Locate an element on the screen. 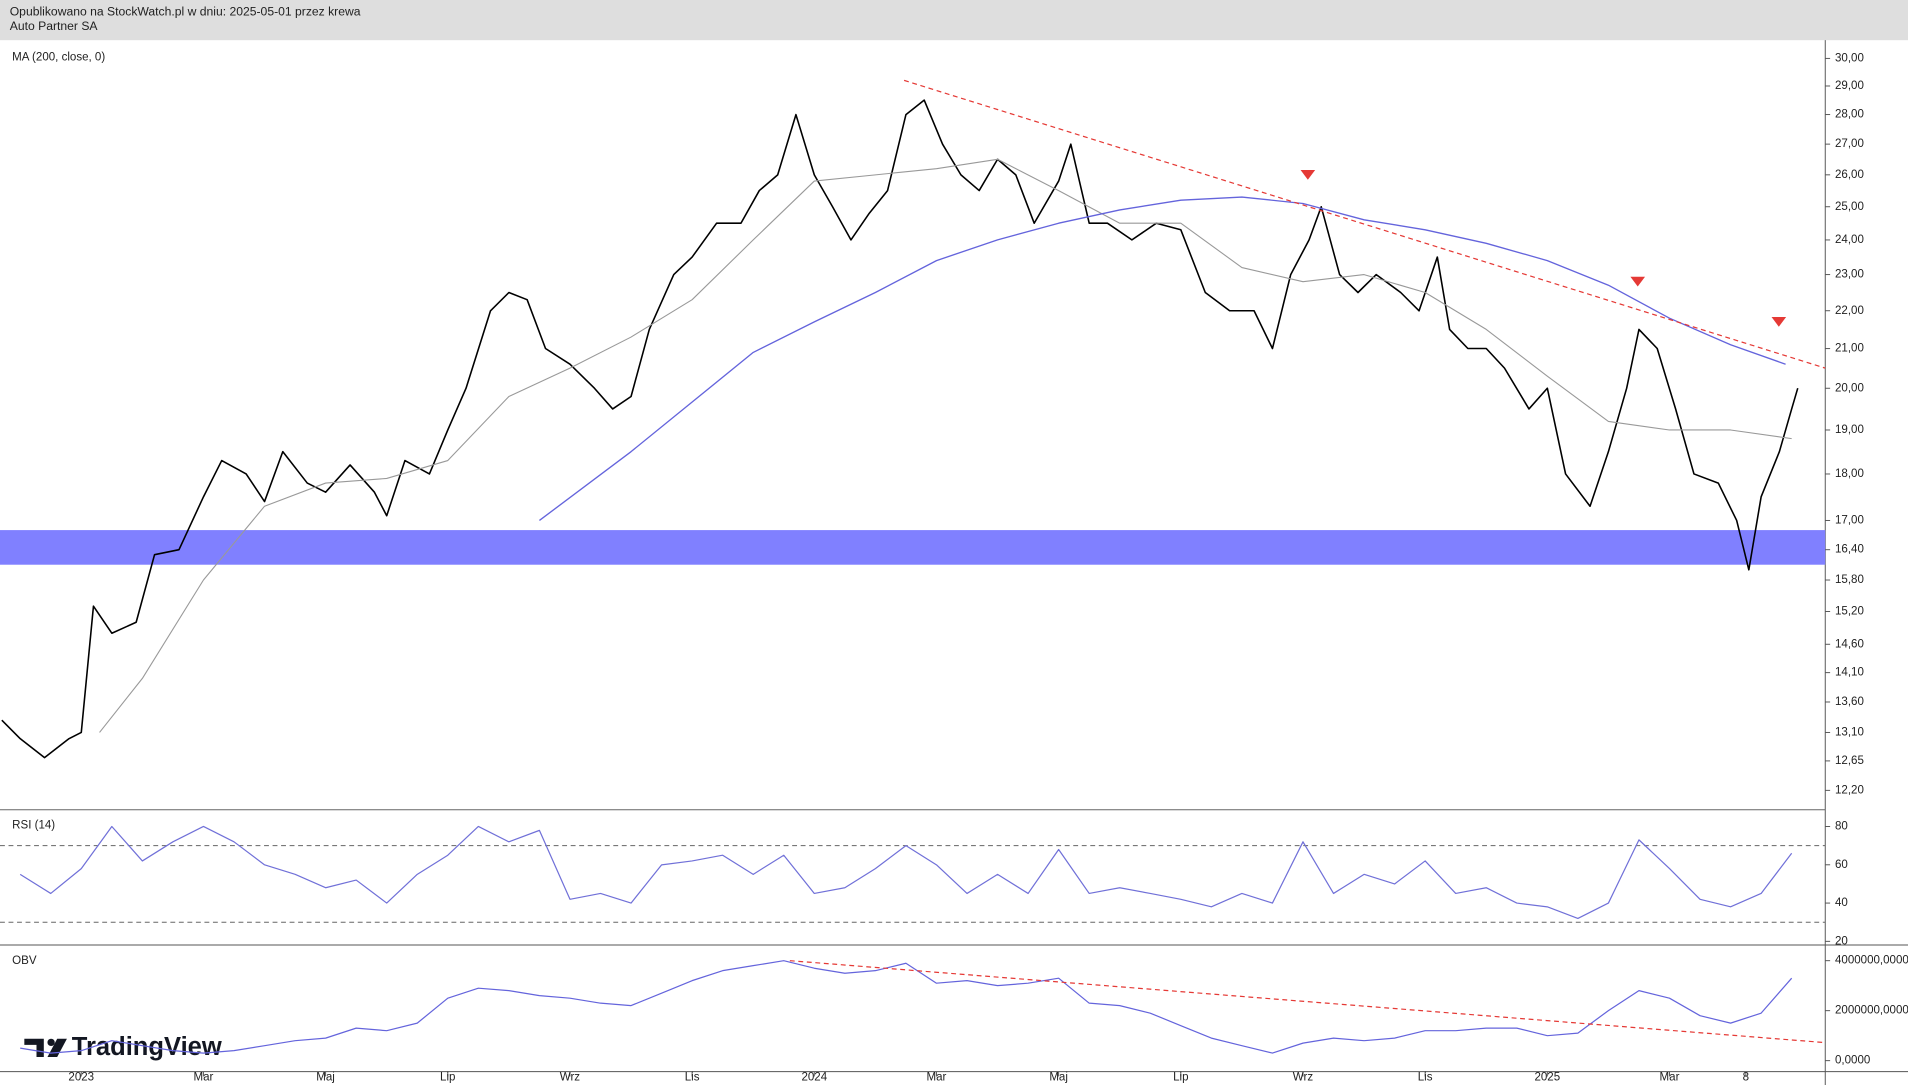 The image size is (1908, 1085). y-tick-label: 2000000,0000 is located at coordinates (1871, 1011).